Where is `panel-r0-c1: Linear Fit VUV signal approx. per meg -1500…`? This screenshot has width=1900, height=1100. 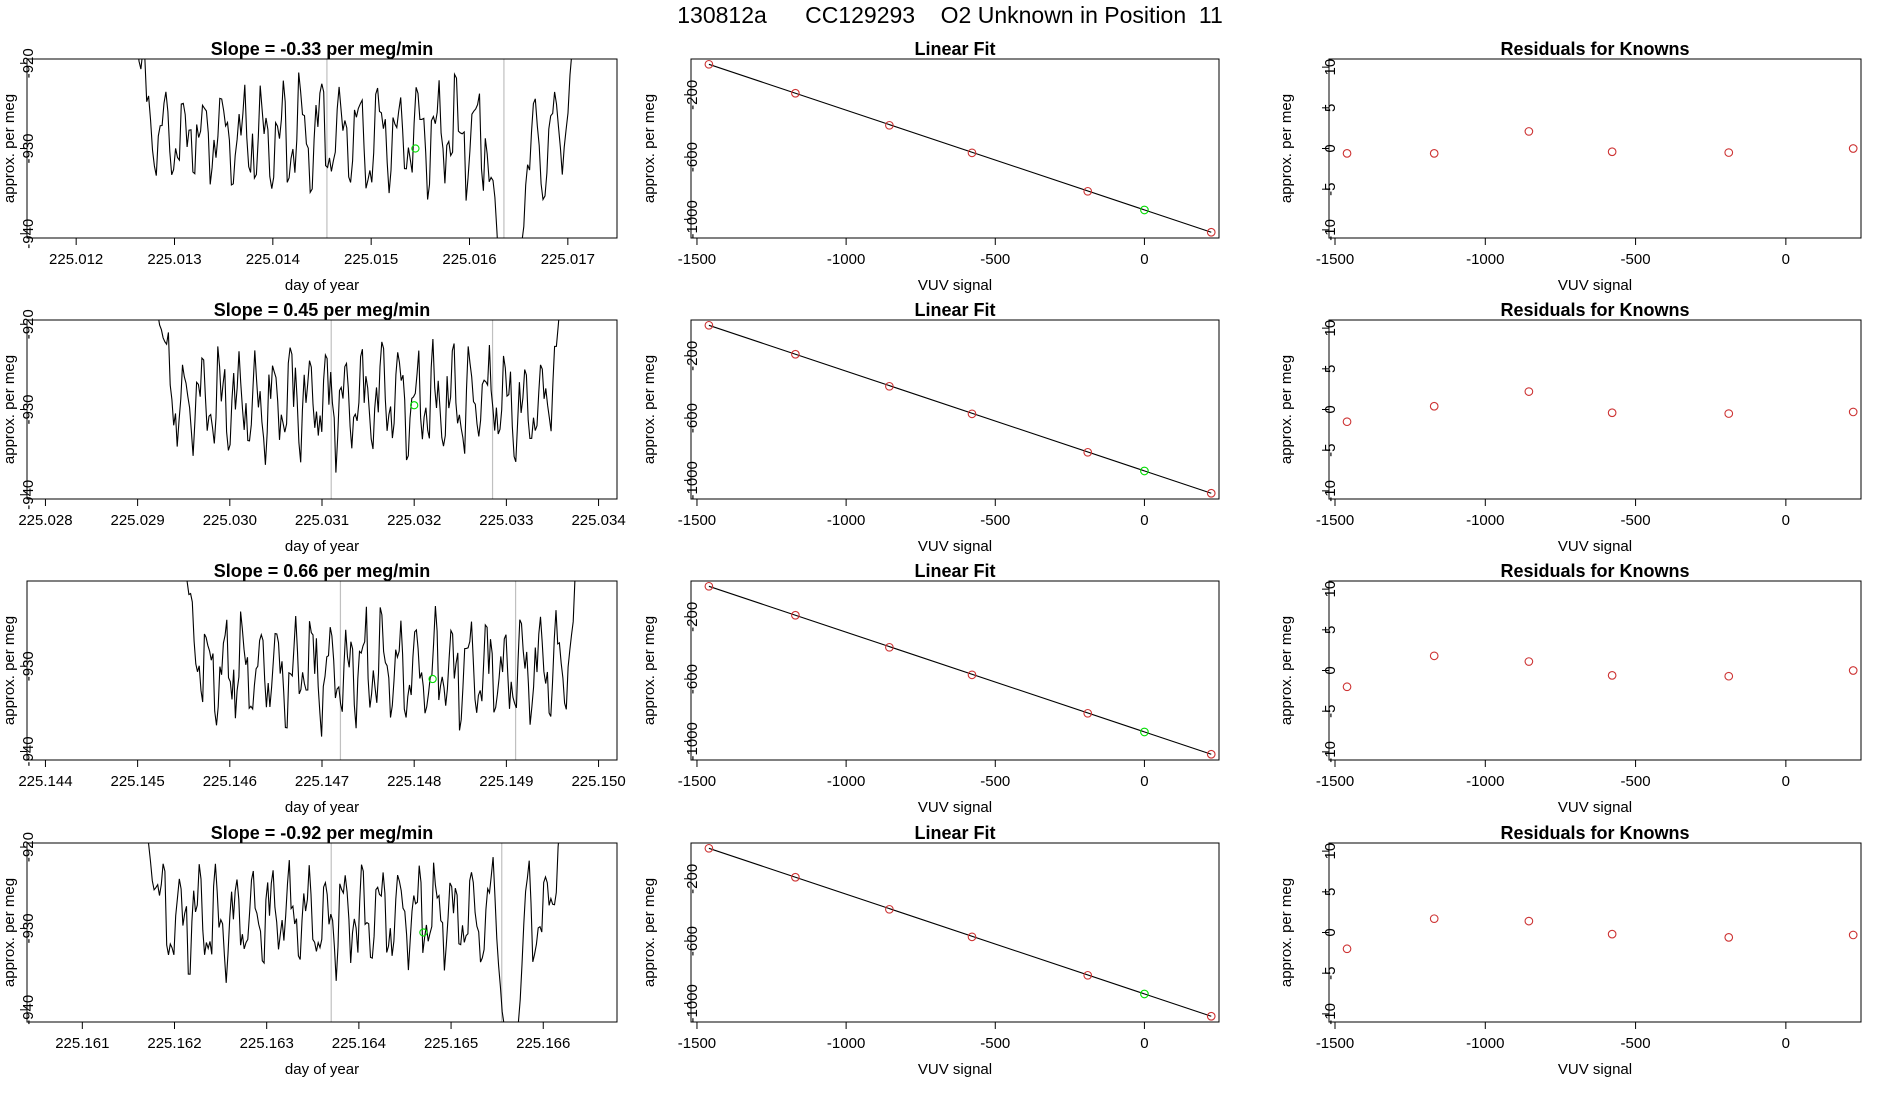 panel-r0-c1: Linear Fit VUV signal approx. per meg -1500… is located at coordinates (930, 166).